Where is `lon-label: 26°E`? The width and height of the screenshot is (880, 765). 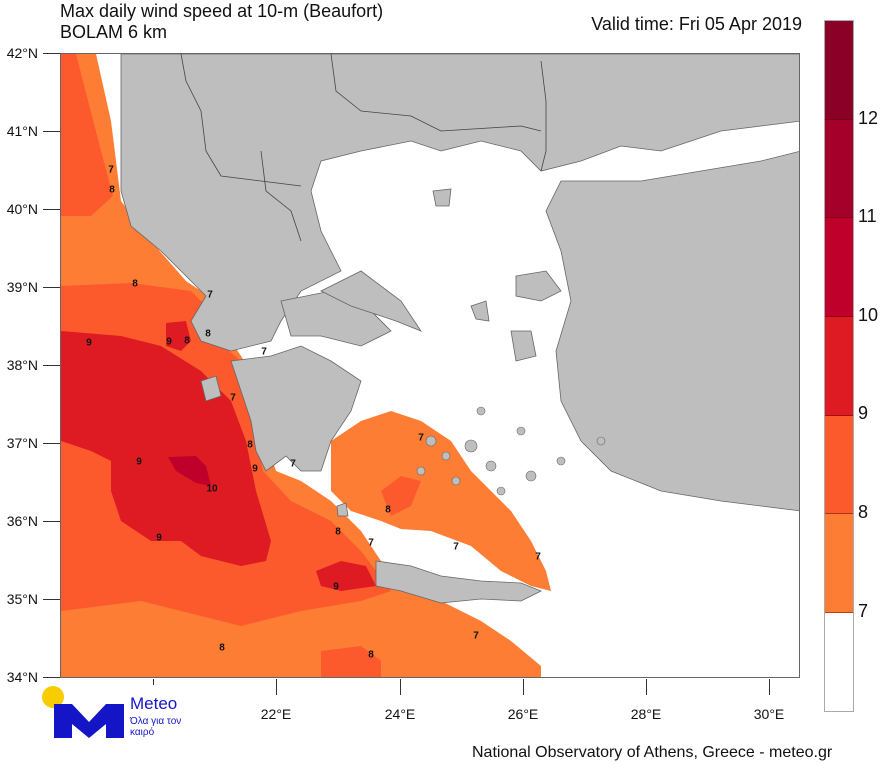 lon-label: 26°E is located at coordinates (523, 714).